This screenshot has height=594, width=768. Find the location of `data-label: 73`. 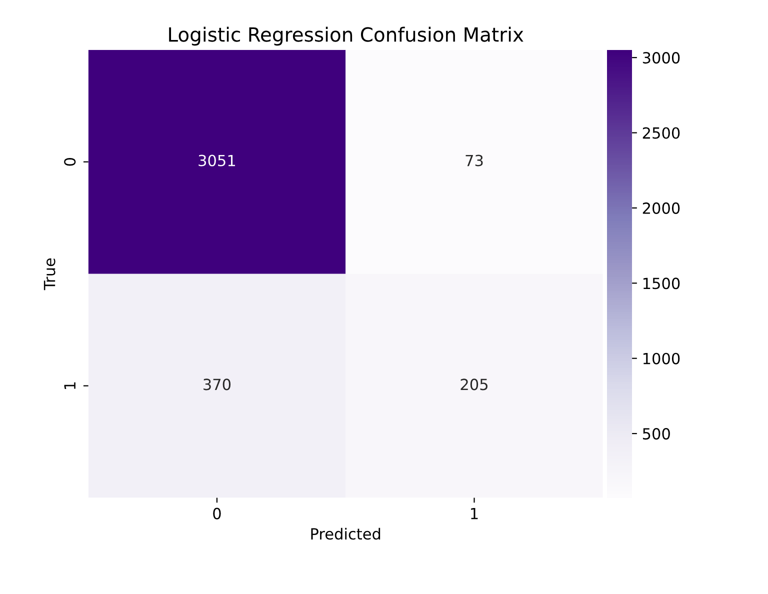

data-label: 73 is located at coordinates (474, 160).